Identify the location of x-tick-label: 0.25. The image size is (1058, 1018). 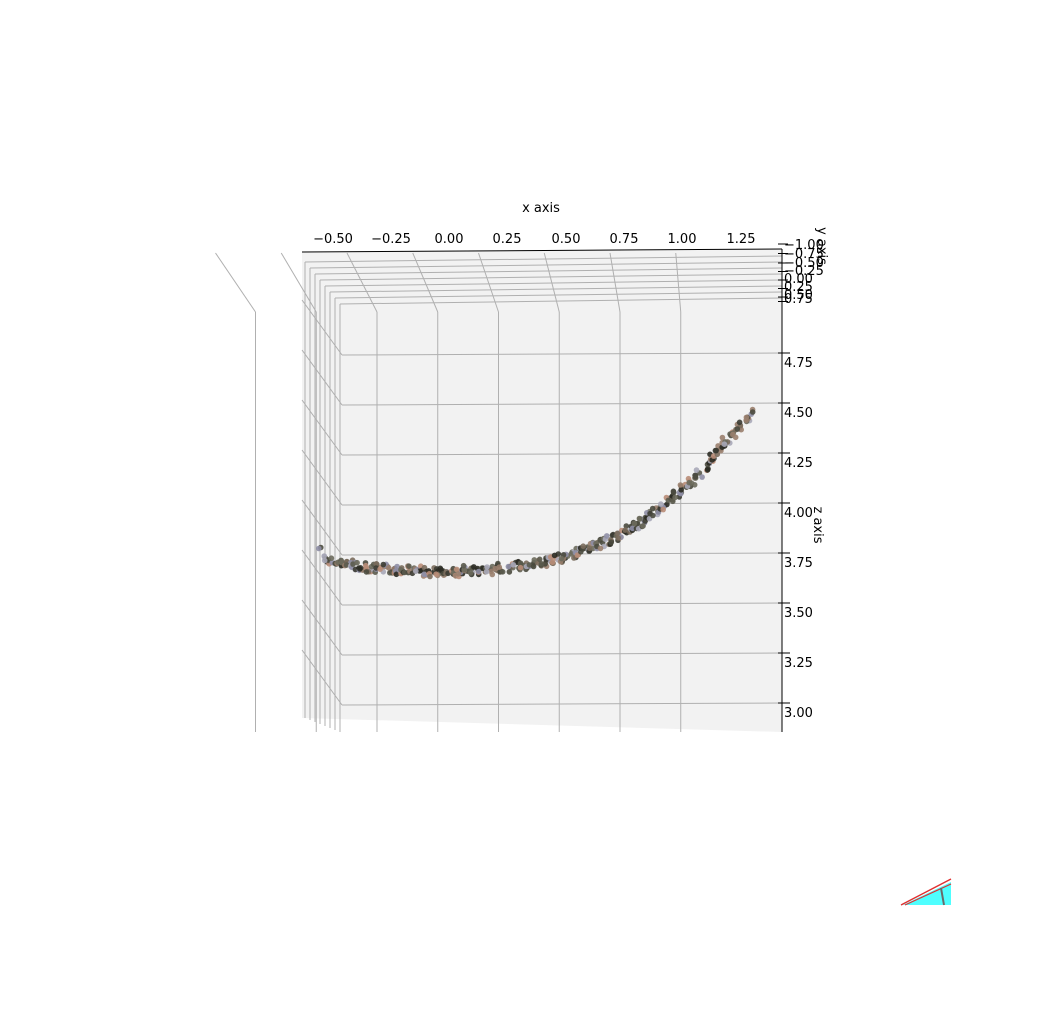
(507, 239).